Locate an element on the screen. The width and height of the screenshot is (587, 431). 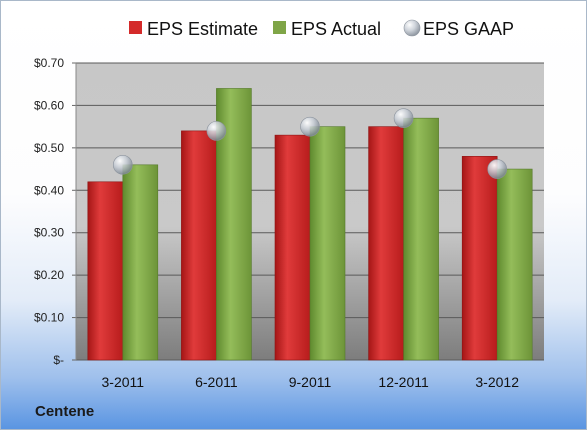
y-tick-label: $0.70 is located at coordinates (49, 63).